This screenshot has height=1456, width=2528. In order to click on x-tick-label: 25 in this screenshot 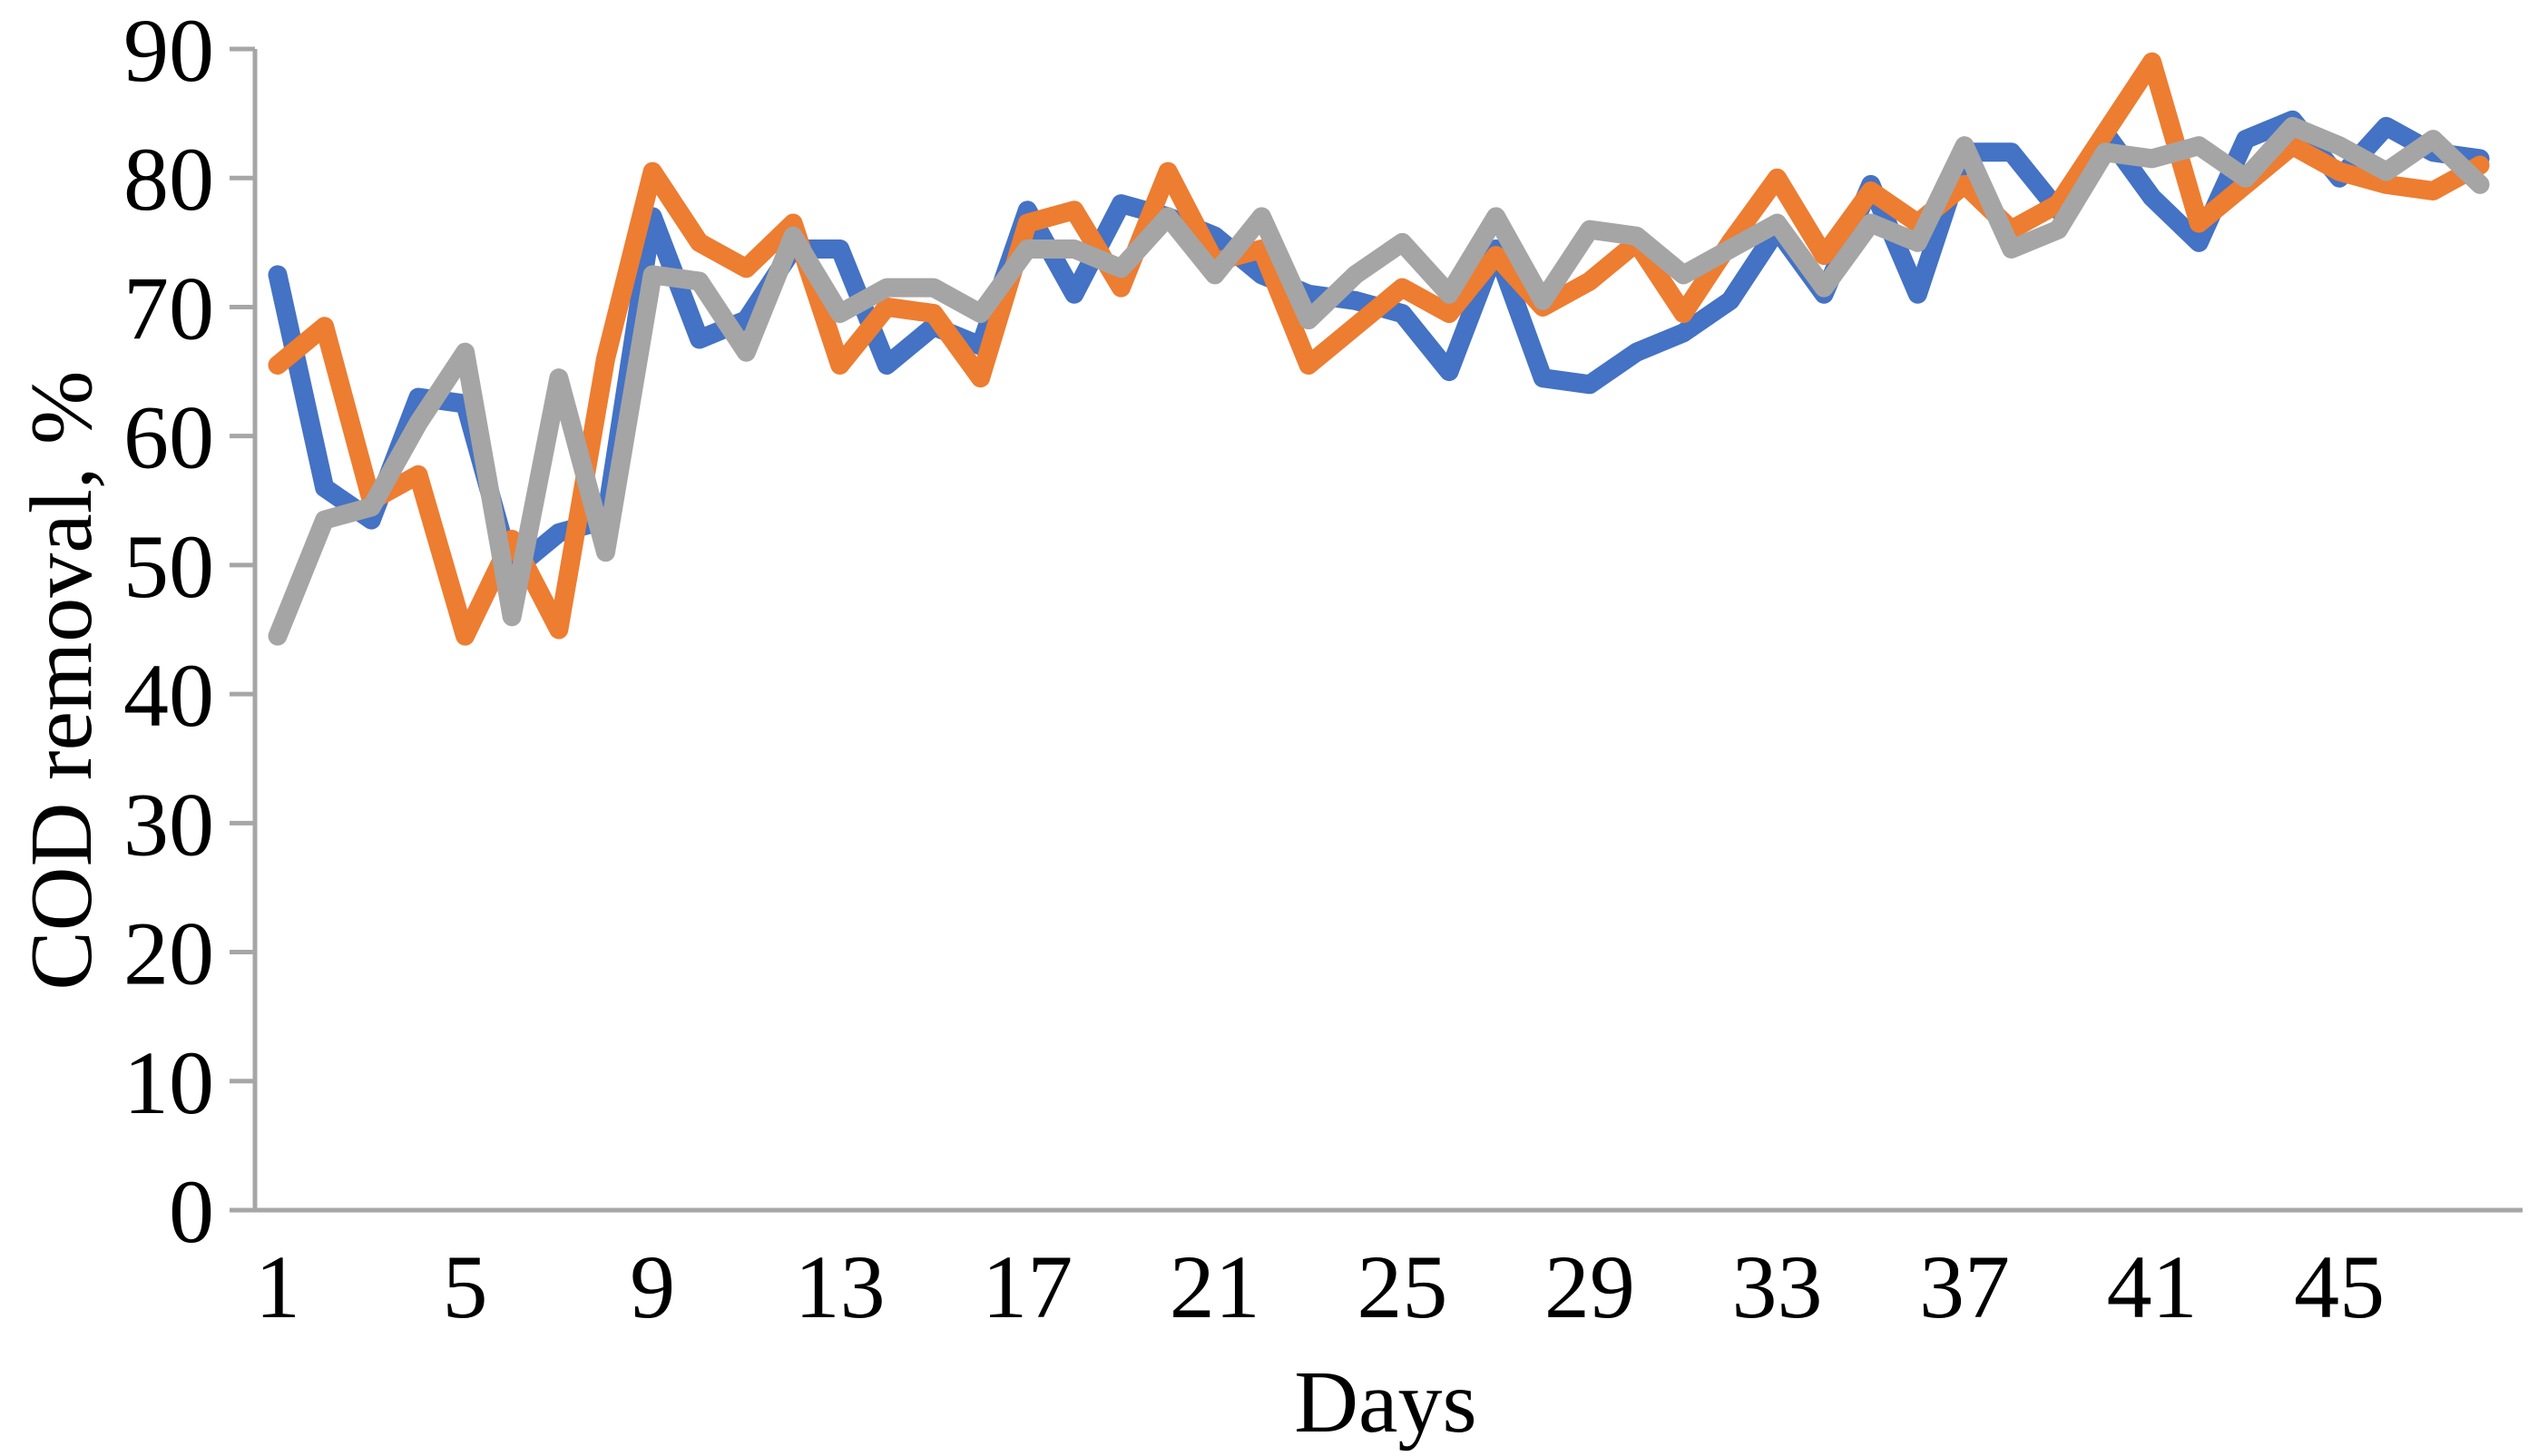, I will do `click(1402, 1286)`.